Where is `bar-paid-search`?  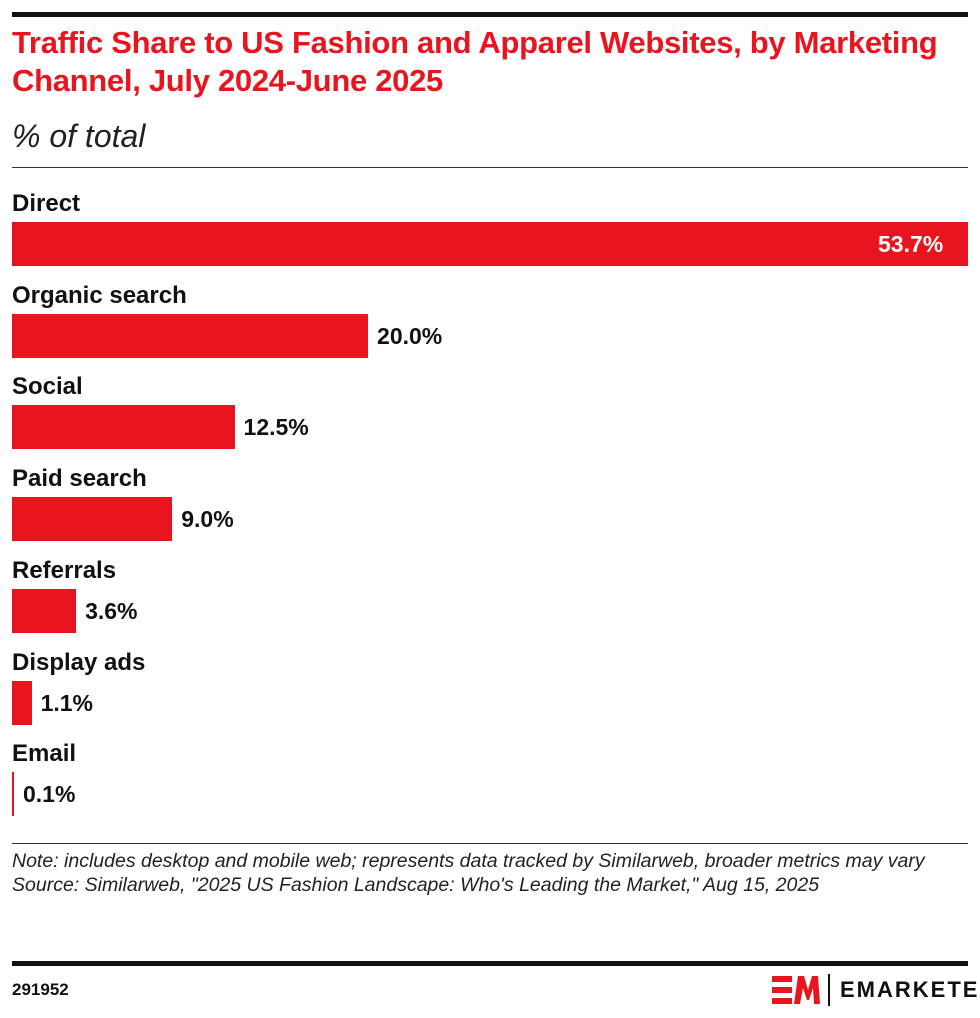 bar-paid-search is located at coordinates (92, 519).